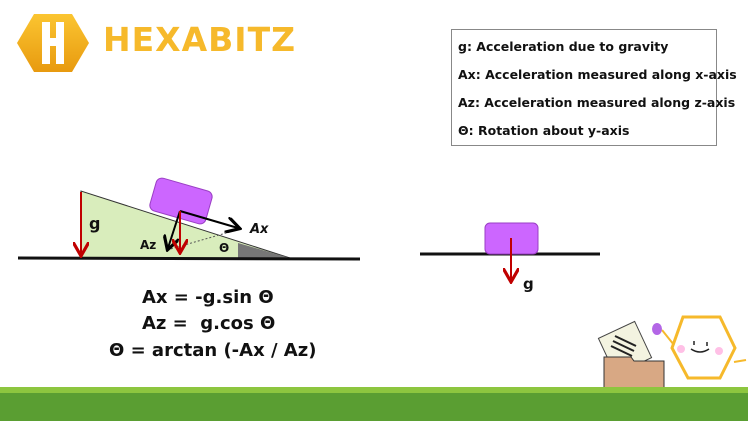 This screenshot has width=748, height=421. I want to click on label-g-flat: g, so click(528, 284).